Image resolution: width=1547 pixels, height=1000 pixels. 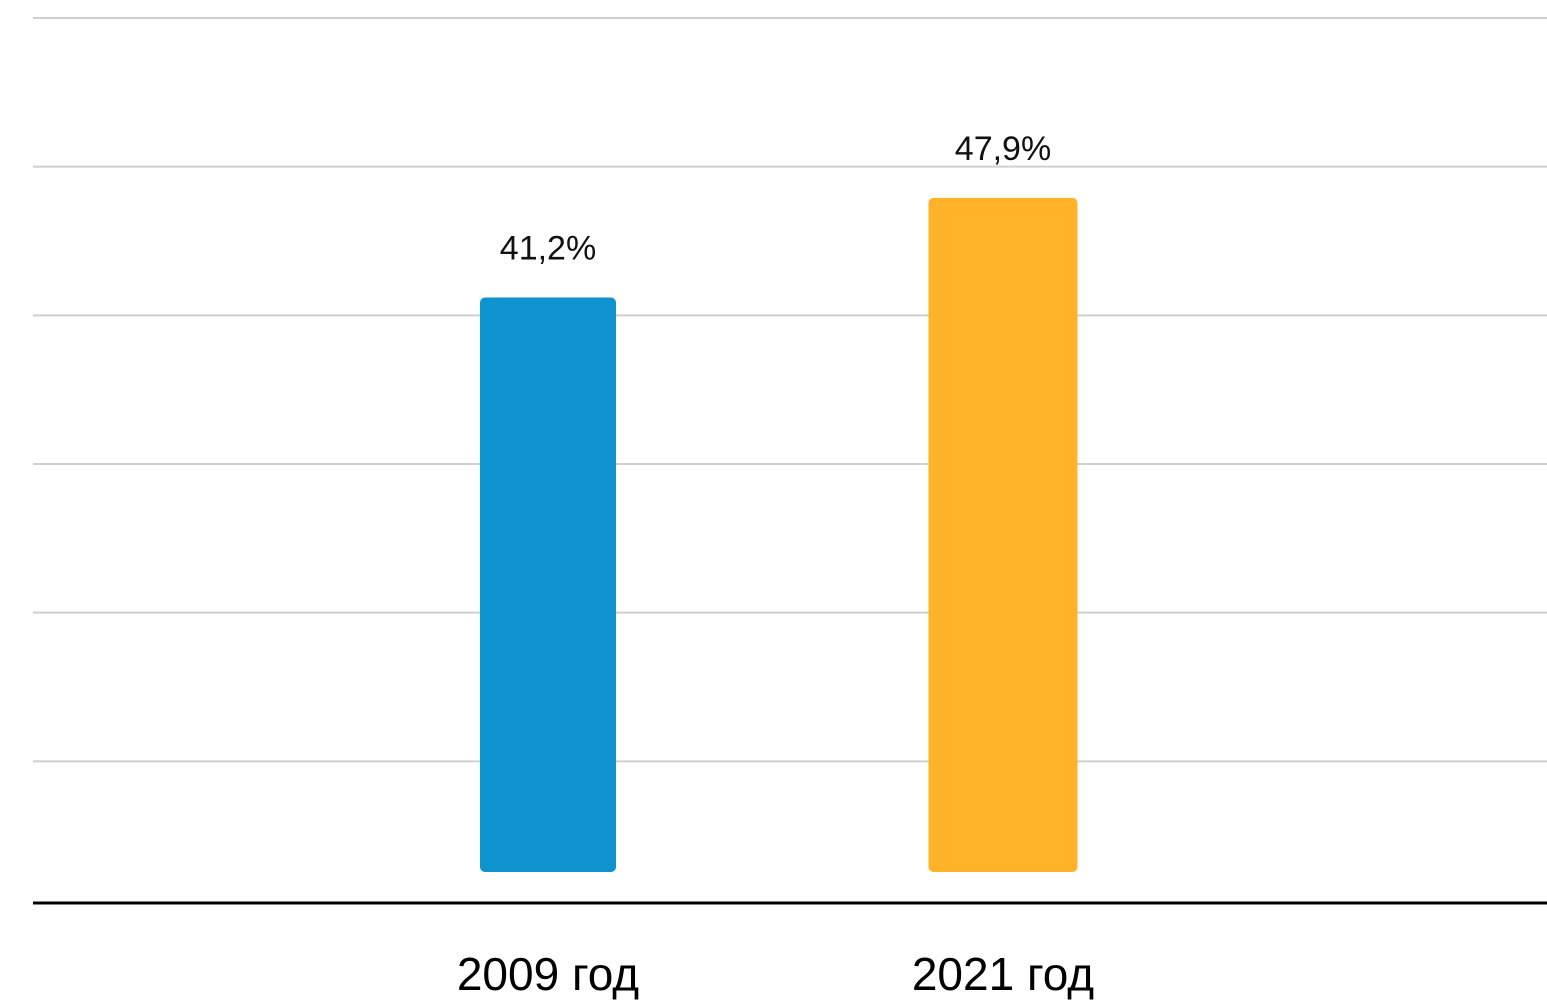 I want to click on x-tick-label: 2009 год, so click(x=548, y=974).